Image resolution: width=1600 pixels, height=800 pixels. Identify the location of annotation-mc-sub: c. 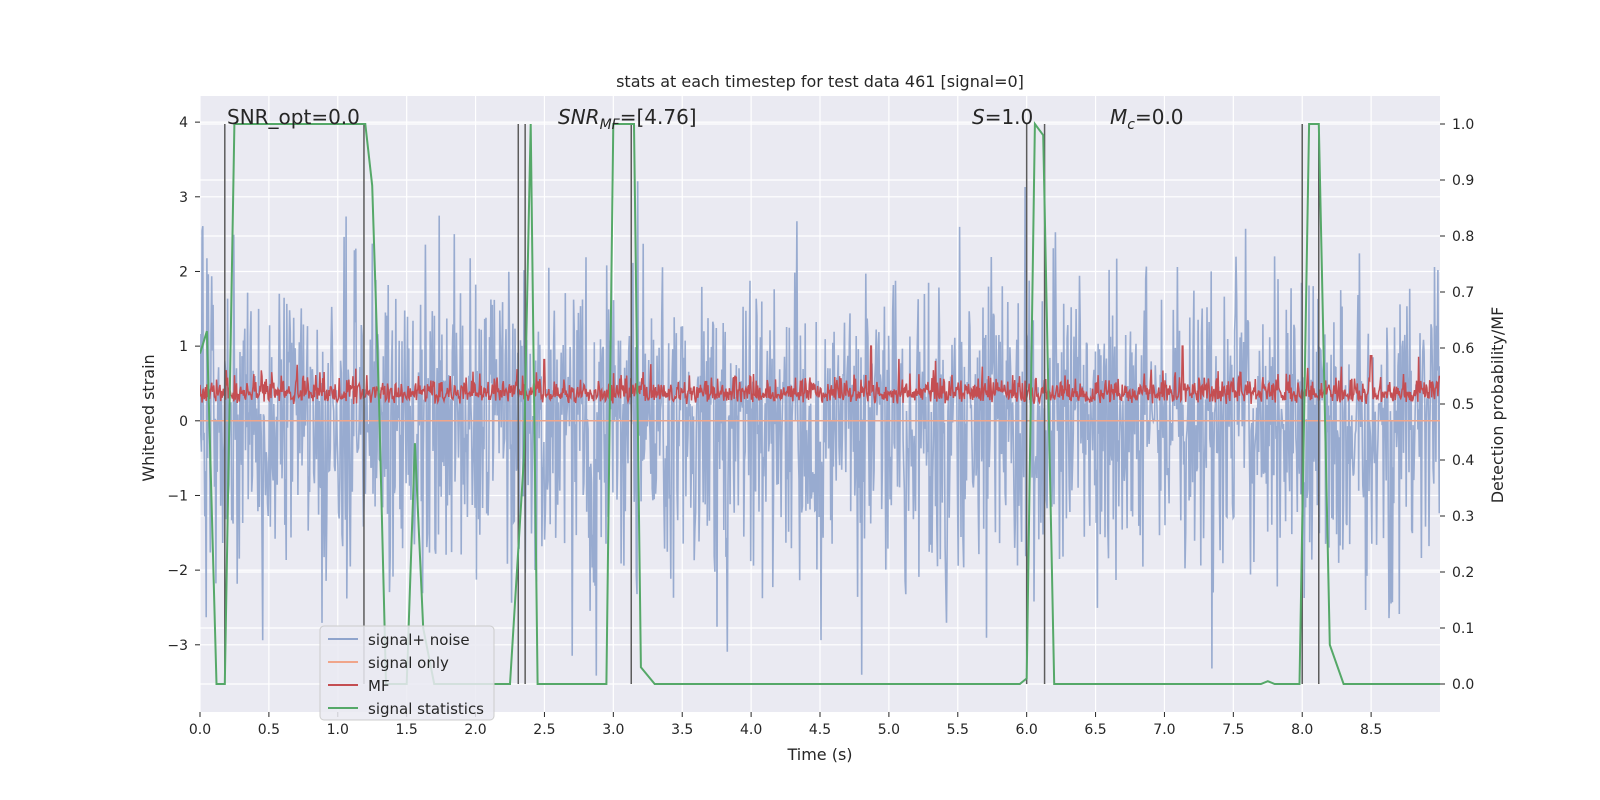
(1131, 125).